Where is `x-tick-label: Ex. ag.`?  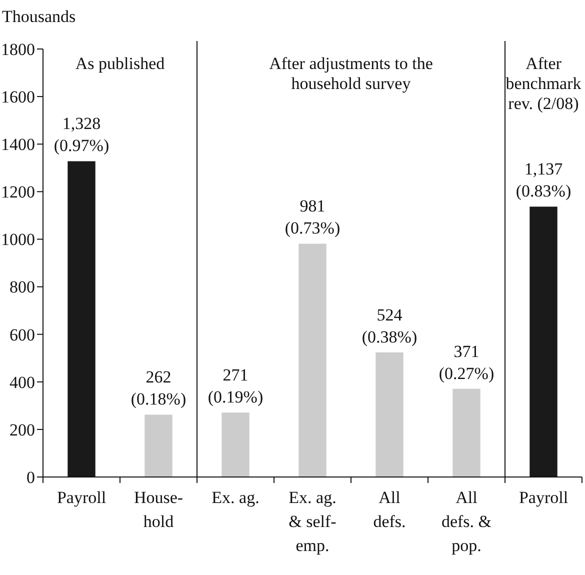 x-tick-label: Ex. ag. is located at coordinates (236, 497).